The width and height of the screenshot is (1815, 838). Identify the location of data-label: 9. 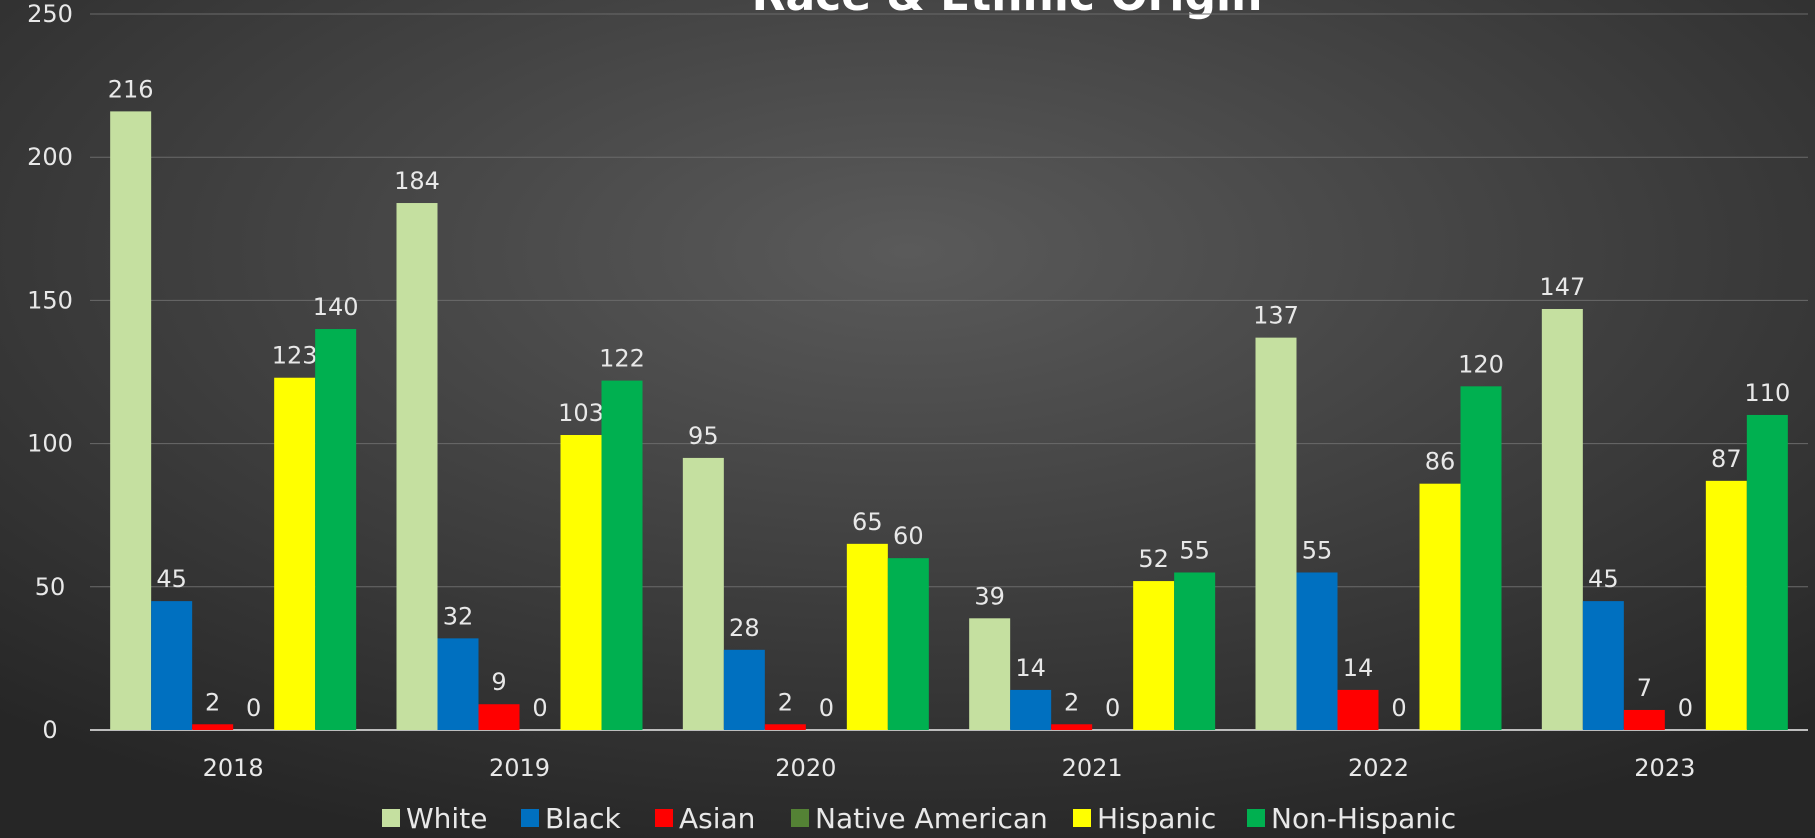
(498, 682).